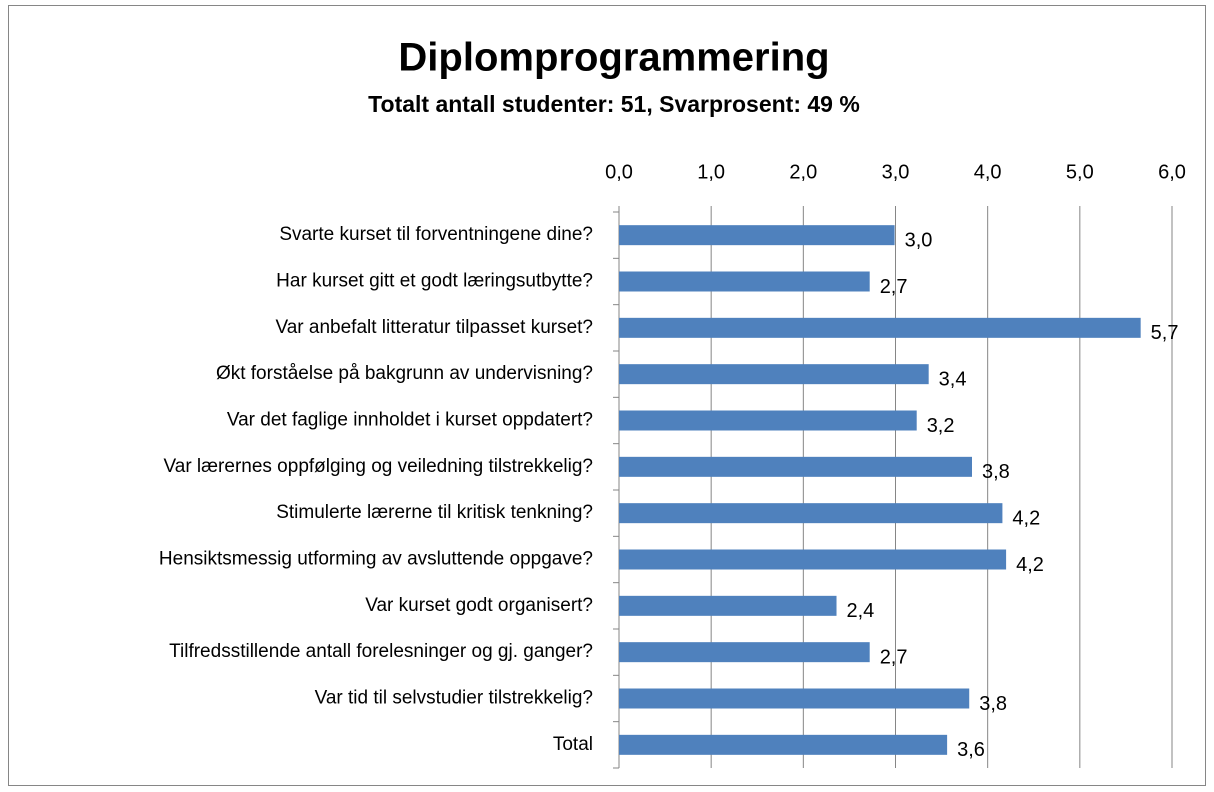 The image size is (1214, 792). I want to click on x-tick-label: 5,0, so click(1080, 172).